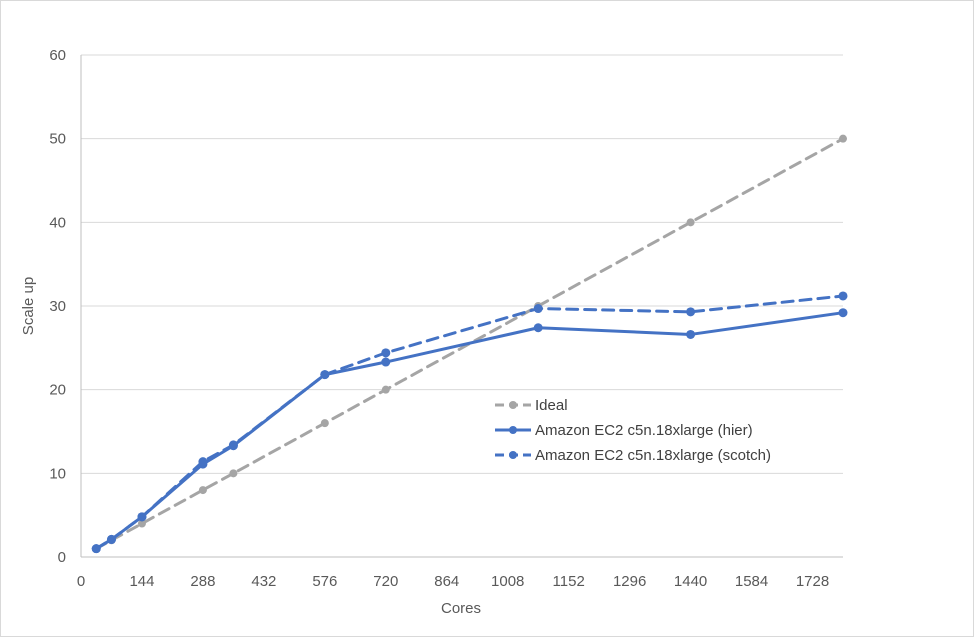 This screenshot has height=638, width=974. I want to click on x-tick-label: 432, so click(263, 581).